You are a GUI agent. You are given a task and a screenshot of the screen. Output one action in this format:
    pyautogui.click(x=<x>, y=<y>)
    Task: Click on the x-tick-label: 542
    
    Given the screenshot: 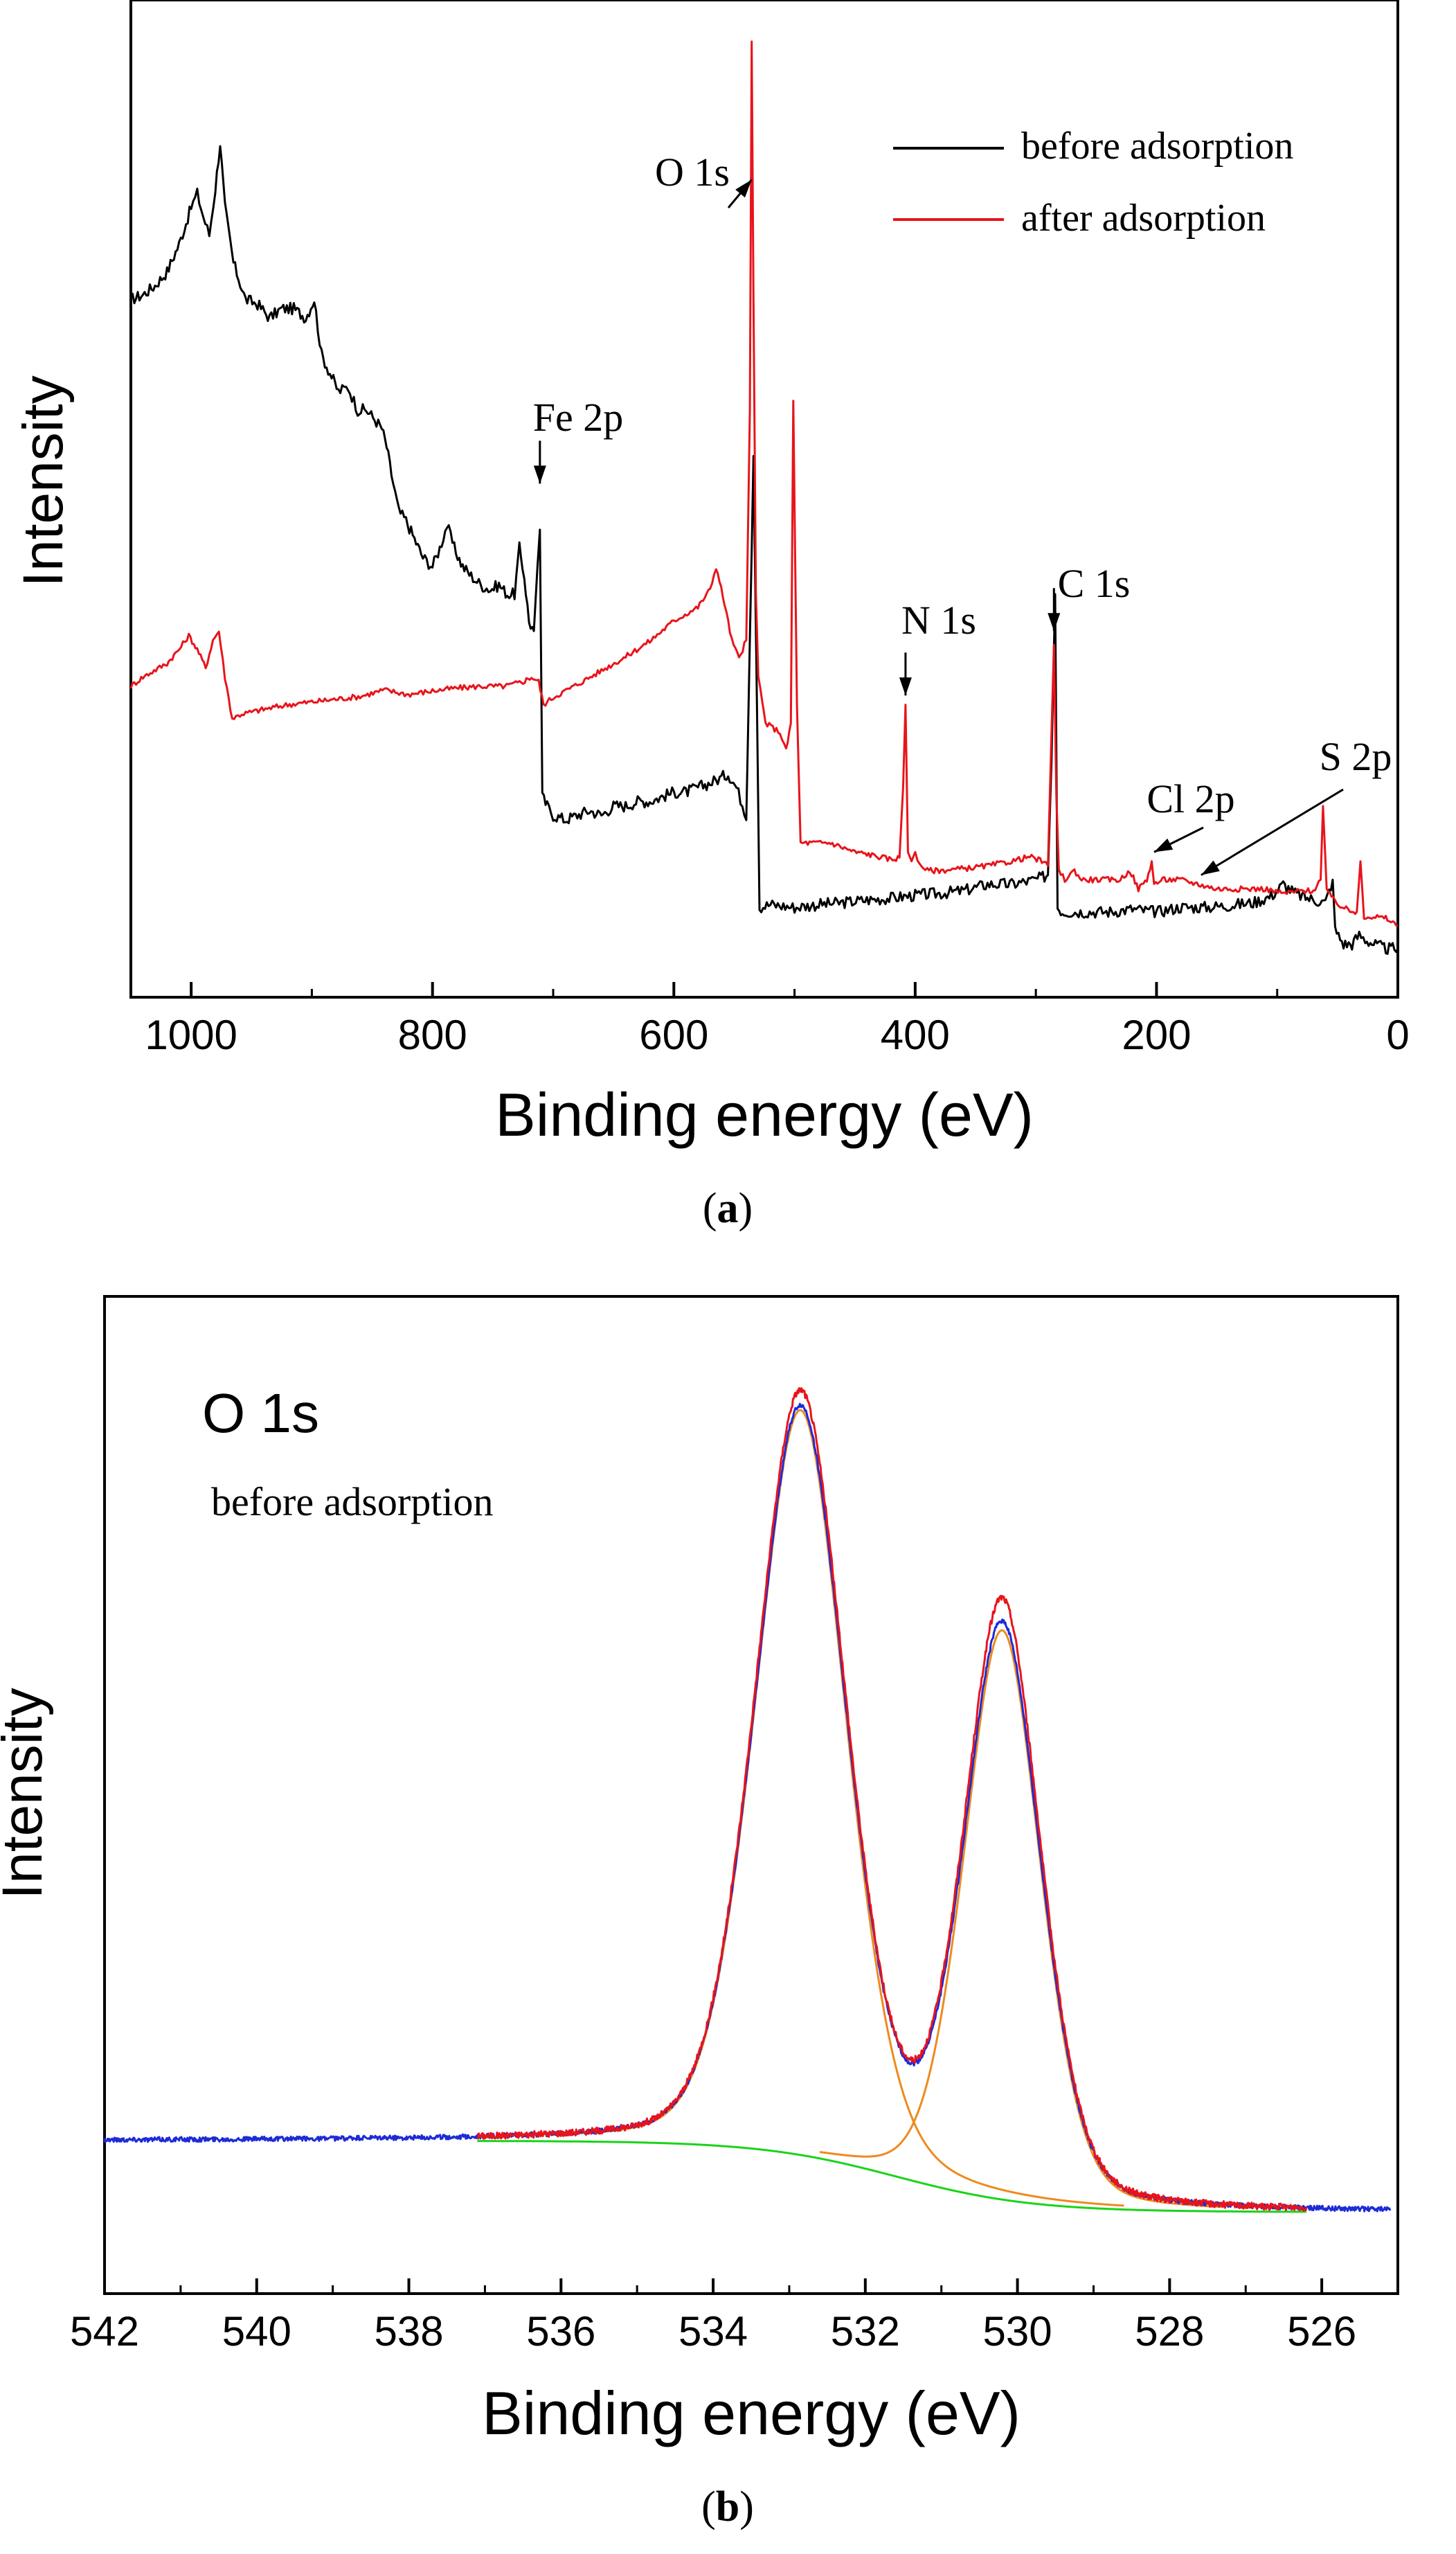 What is the action you would take?
    pyautogui.click(x=104, y=2331)
    